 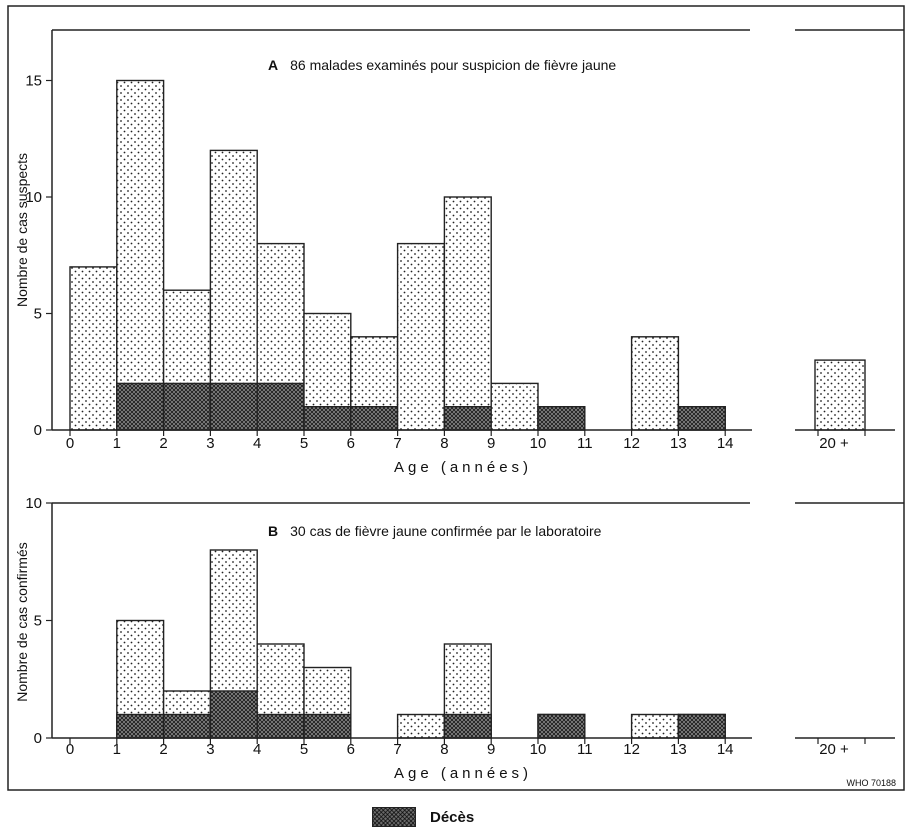 I want to click on panel-a-ylabel: Nombre de cas suspects, so click(x=22, y=230).